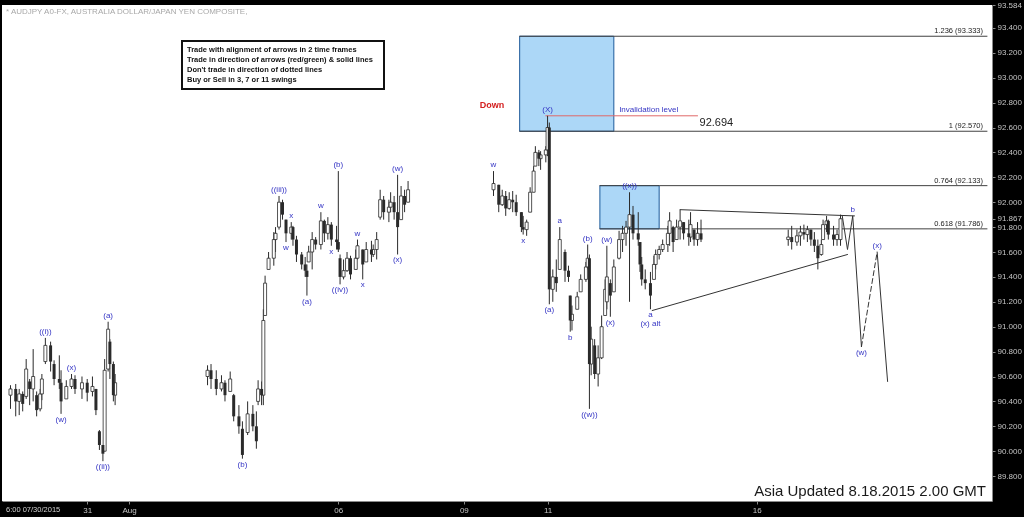 The width and height of the screenshot is (1024, 517). Describe the element at coordinates (1010, 152) in the screenshot. I see `y-tick-label: 92.400` at that location.